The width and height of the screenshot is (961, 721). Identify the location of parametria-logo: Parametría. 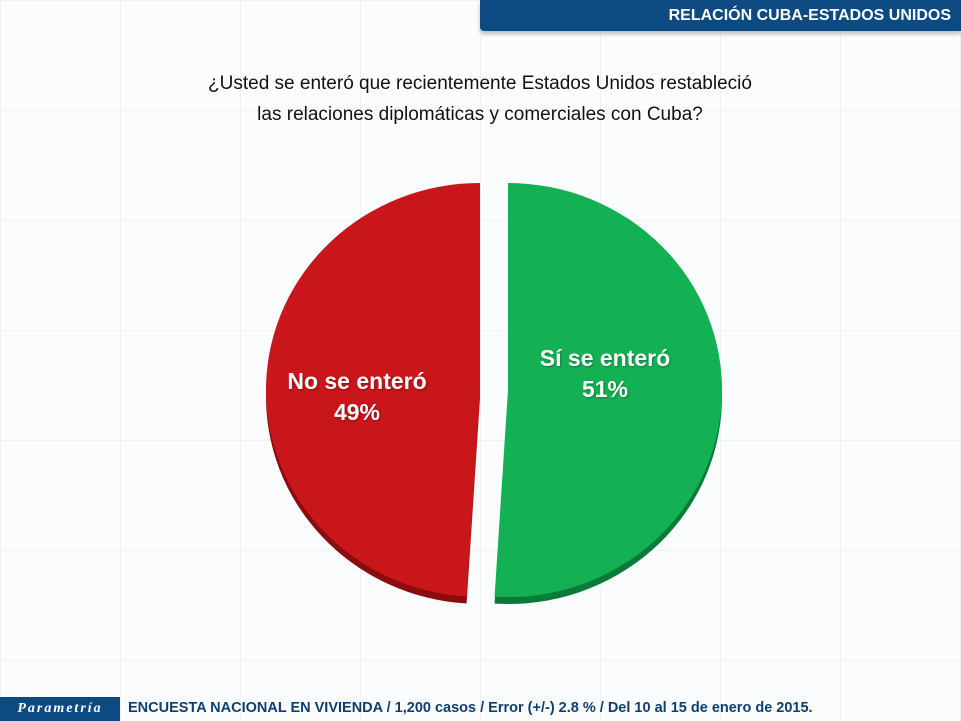
(60, 709).